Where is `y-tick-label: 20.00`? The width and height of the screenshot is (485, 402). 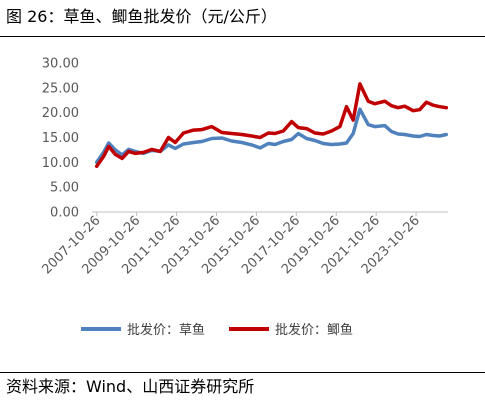 y-tick-label: 20.00 is located at coordinates (60, 113).